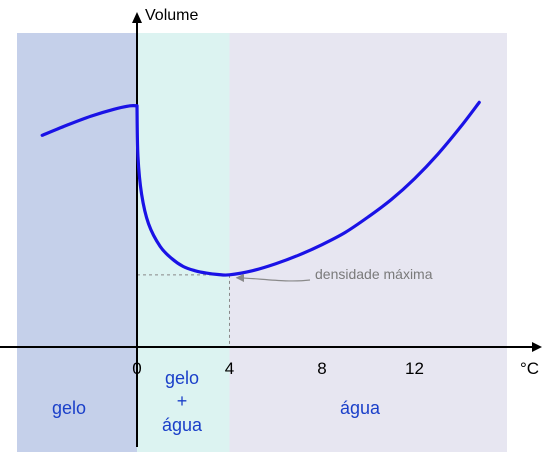 This screenshot has height=459, width=549. I want to click on x-axis-arrow, so click(537, 347).